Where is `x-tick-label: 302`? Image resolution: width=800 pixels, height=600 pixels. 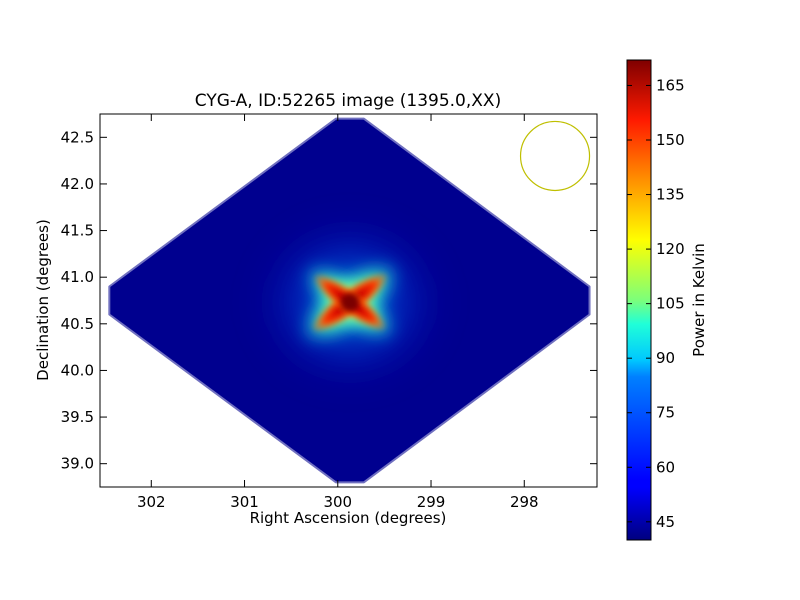 x-tick-label: 302 is located at coordinates (151, 502).